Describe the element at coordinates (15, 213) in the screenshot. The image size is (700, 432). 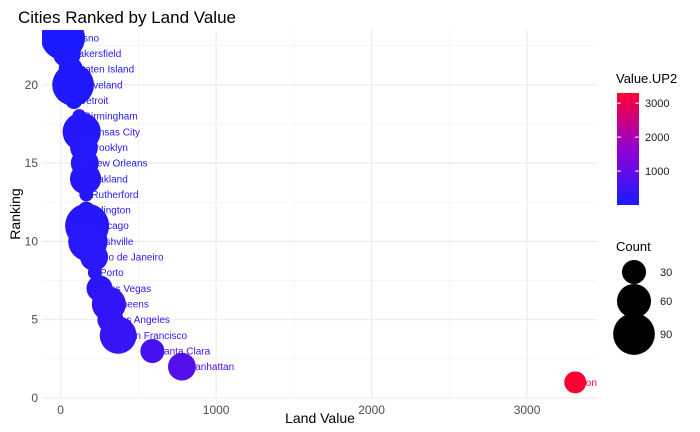
I see `y-axis-title: Ranking` at that location.